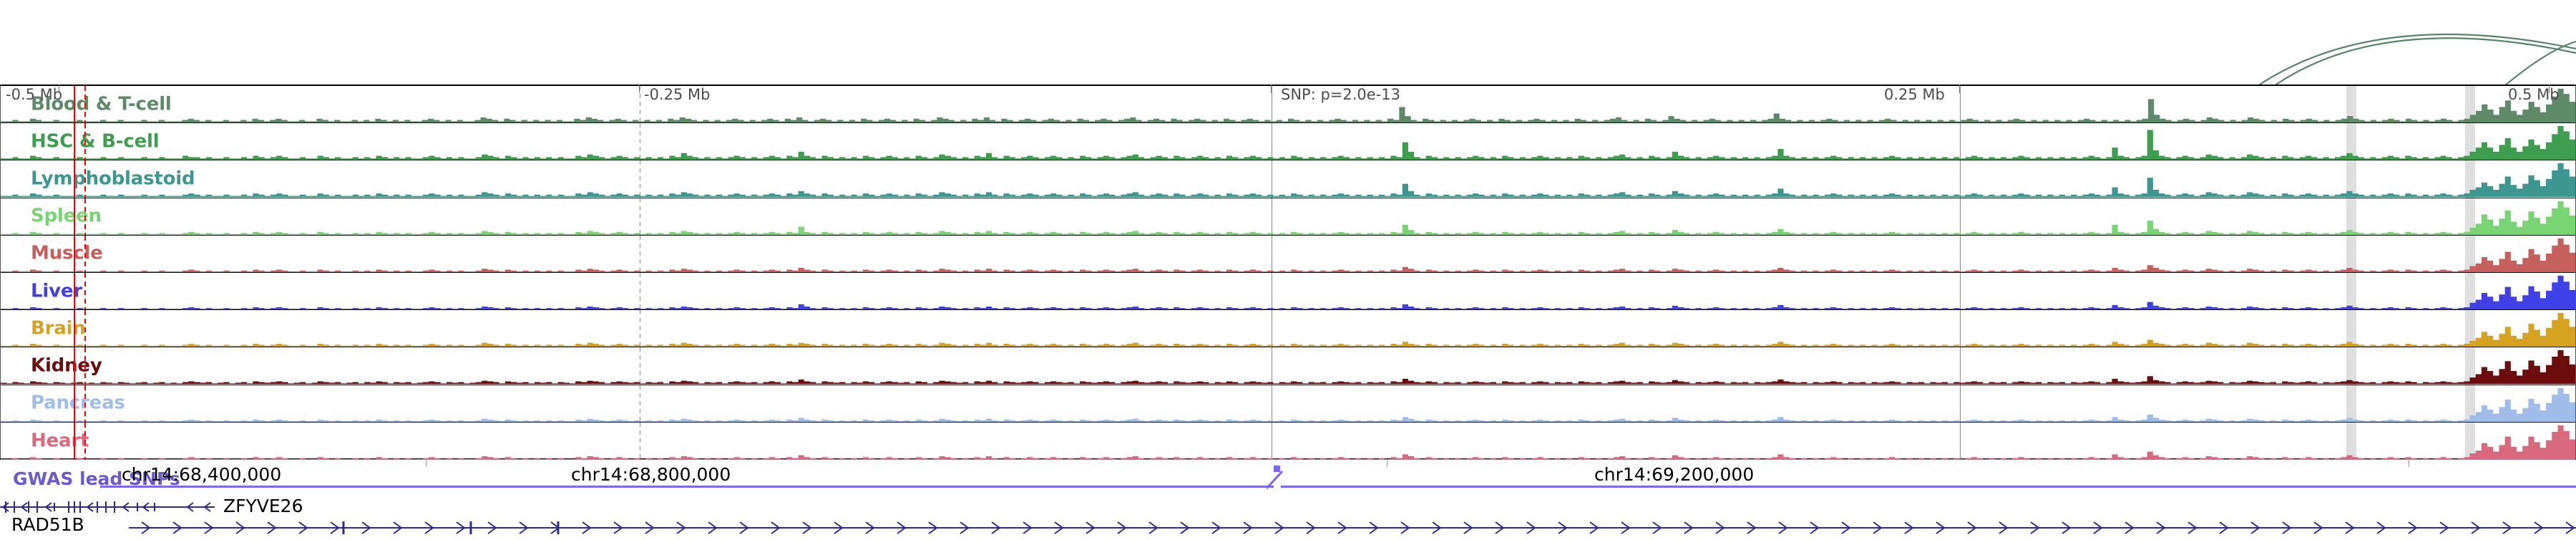  What do you see at coordinates (66, 366) in the screenshot?
I see `track-label-kidney: Kidney` at bounding box center [66, 366].